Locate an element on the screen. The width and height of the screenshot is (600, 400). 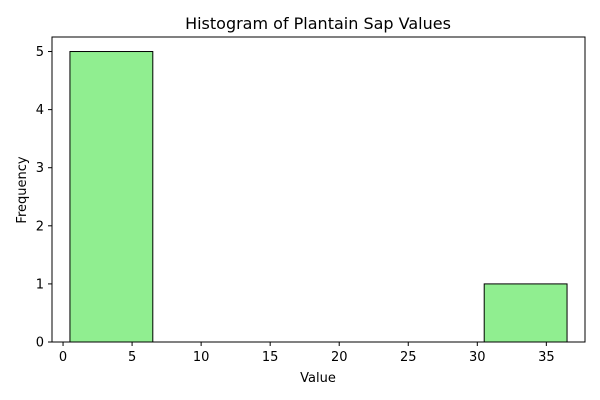
x-tick-label-10: 10 is located at coordinates (201, 357).